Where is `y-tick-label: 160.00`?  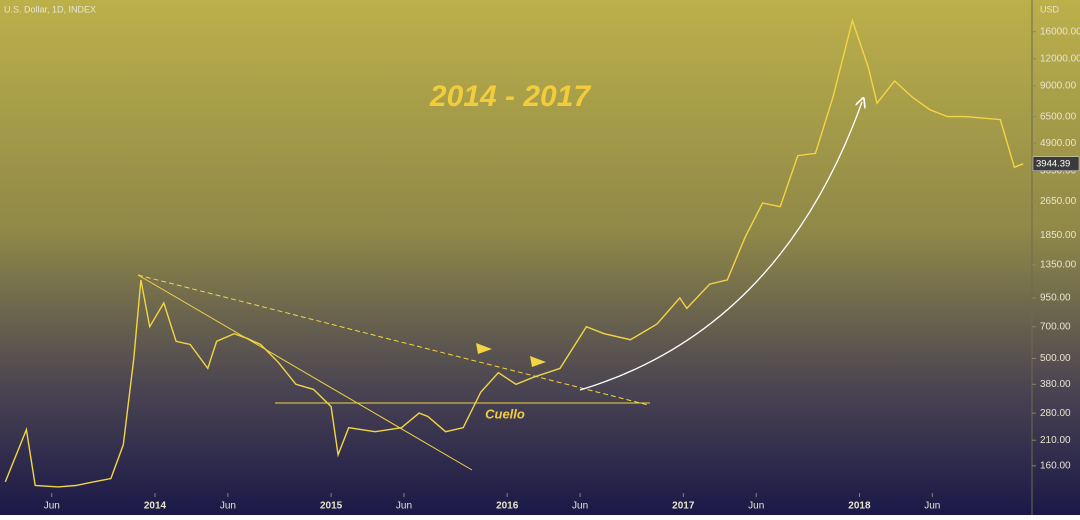 y-tick-label: 160.00 is located at coordinates (1055, 466).